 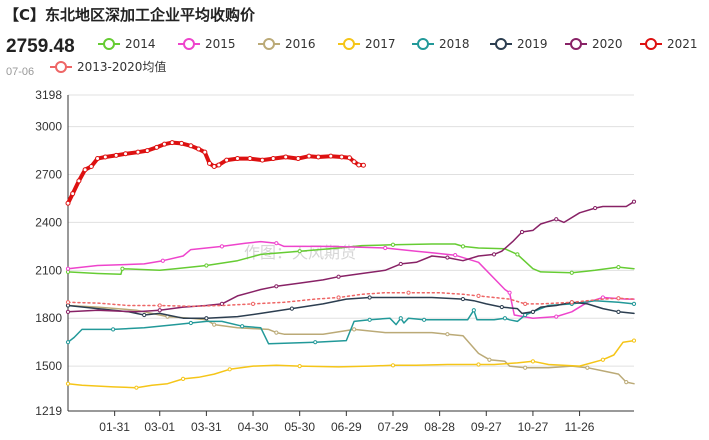 I want to click on legend-item-2015: 2015, so click(x=207, y=44).